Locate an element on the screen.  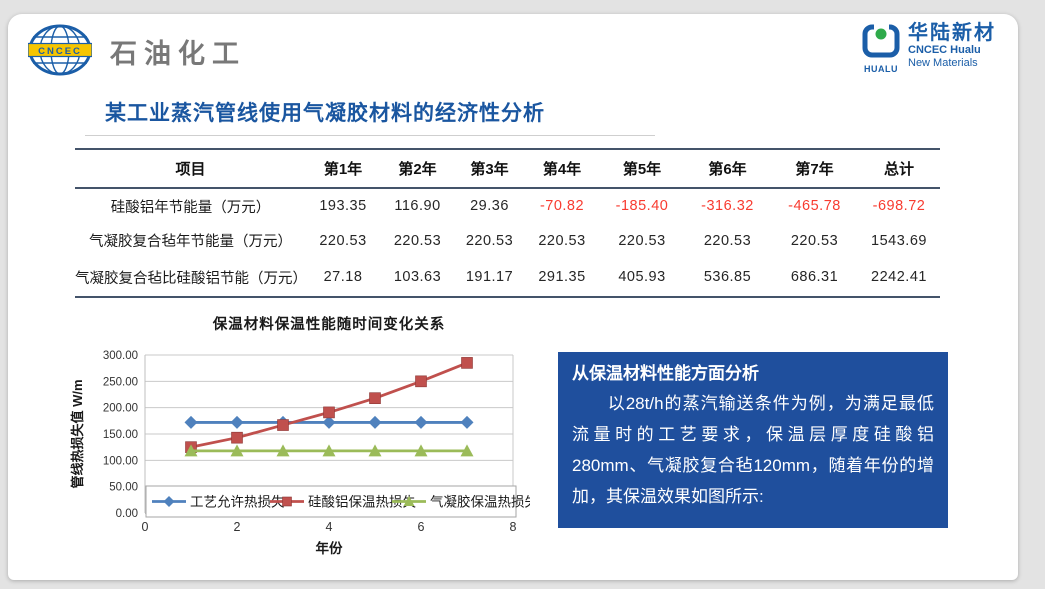
cell-value: 116.90 is located at coordinates (417, 206).